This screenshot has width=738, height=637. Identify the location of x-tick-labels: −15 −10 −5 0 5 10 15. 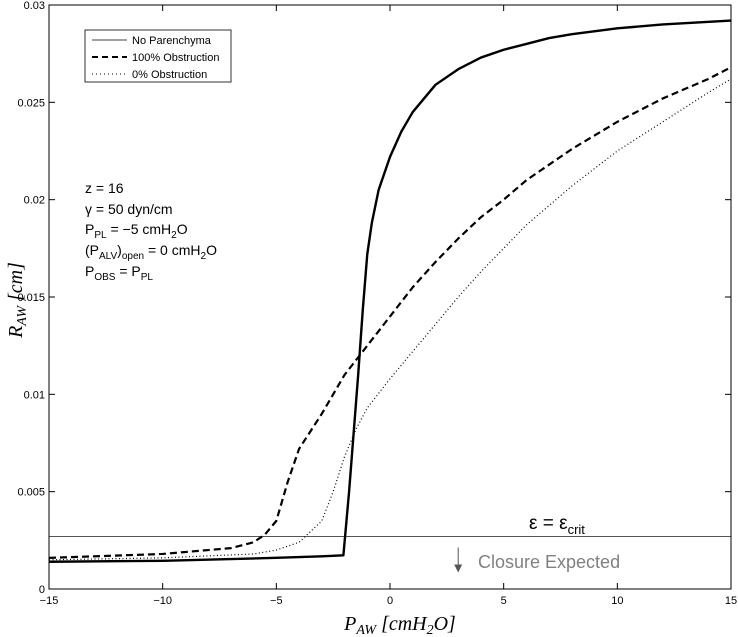
(388, 601).